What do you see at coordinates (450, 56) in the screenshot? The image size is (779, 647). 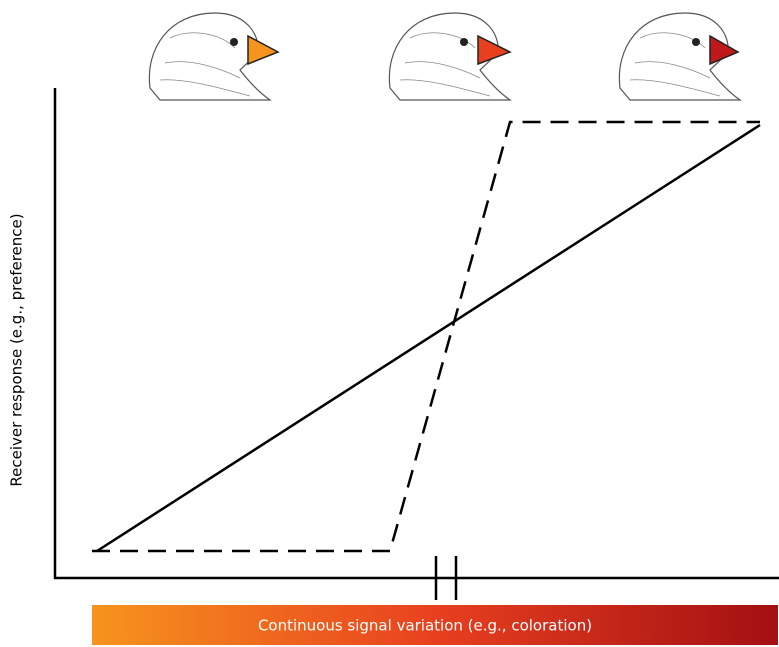 I see `bird-red-orange` at bounding box center [450, 56].